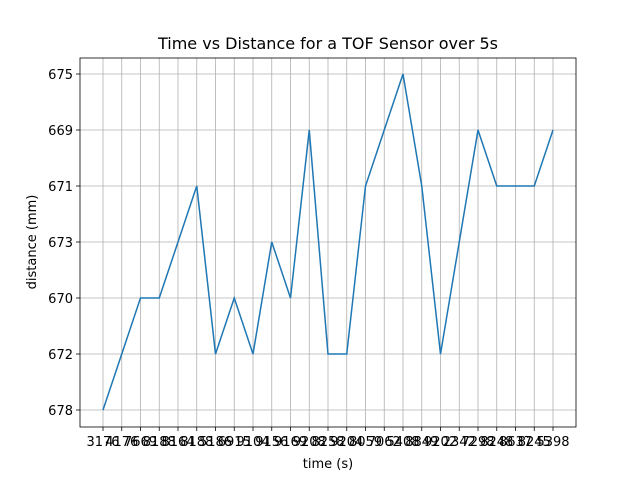 Image resolution: width=640 pixels, height=484 pixels. Describe the element at coordinates (60, 187) in the screenshot. I see `y-tick-label: 671` at that location.